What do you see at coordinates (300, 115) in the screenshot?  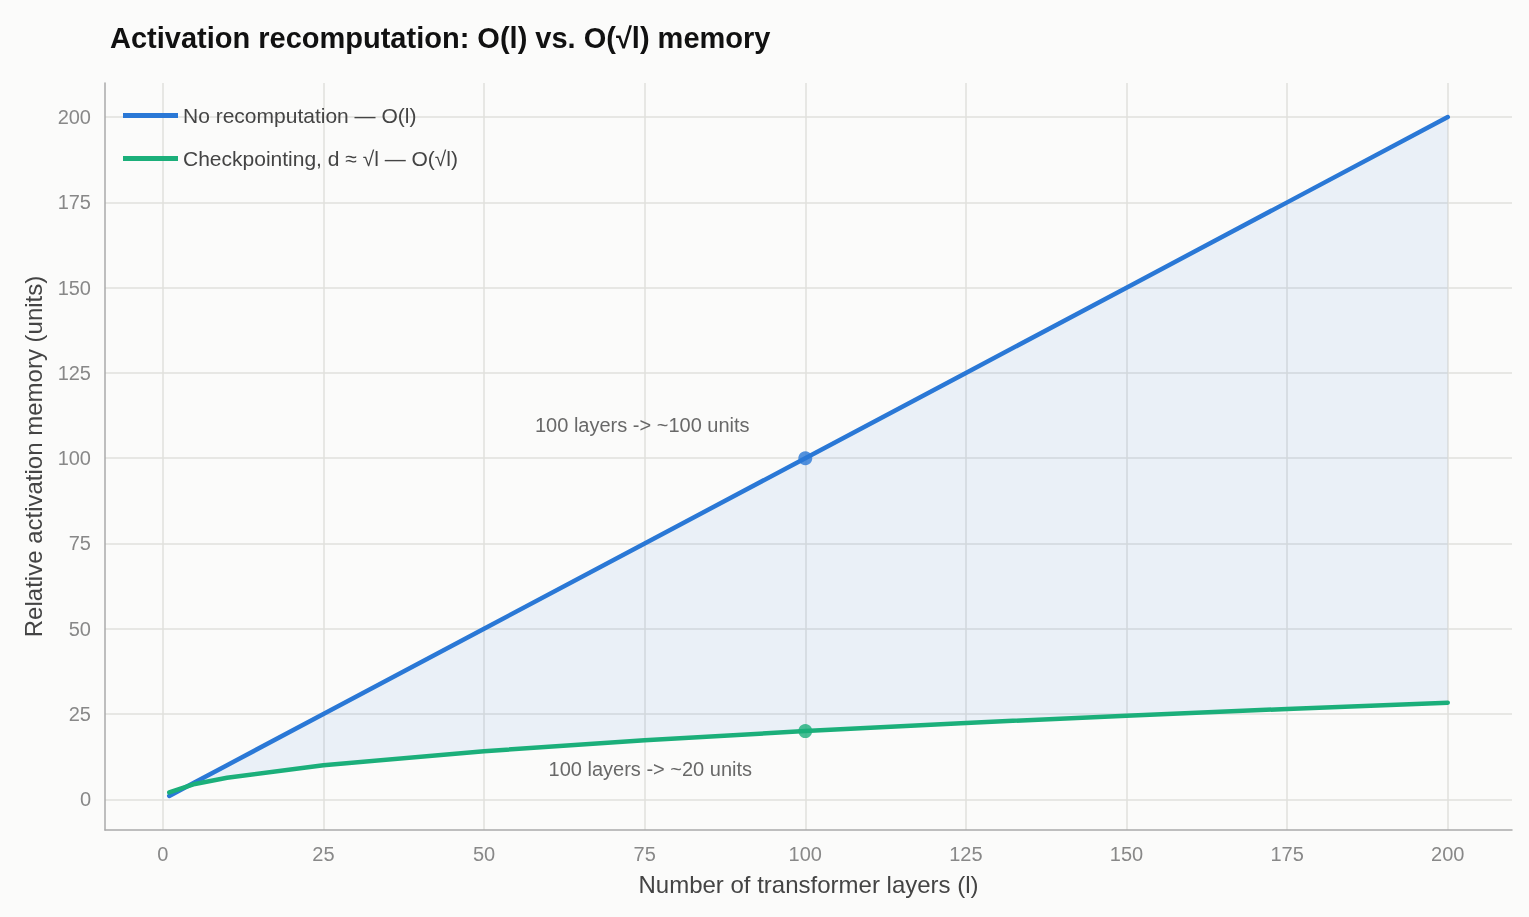 I see `legend-label: No recomputation — O(l)` at bounding box center [300, 115].